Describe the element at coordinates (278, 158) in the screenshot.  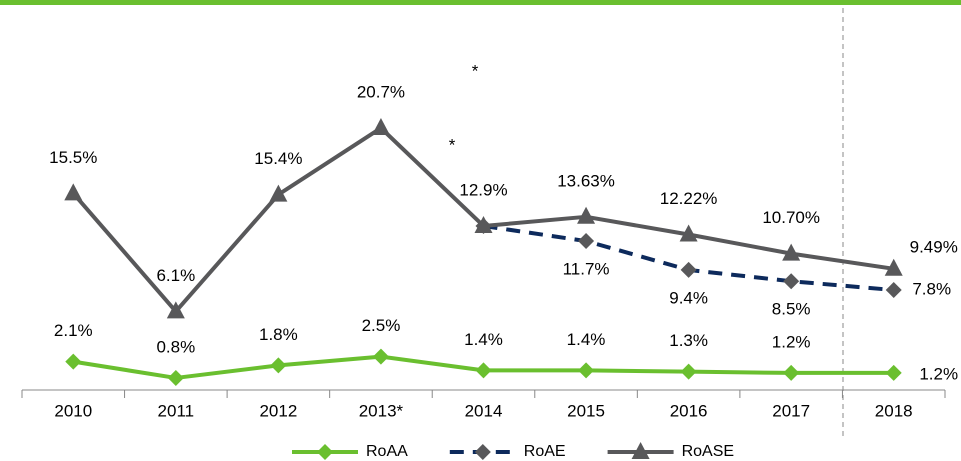
I see `data-label: 15.4%` at that location.